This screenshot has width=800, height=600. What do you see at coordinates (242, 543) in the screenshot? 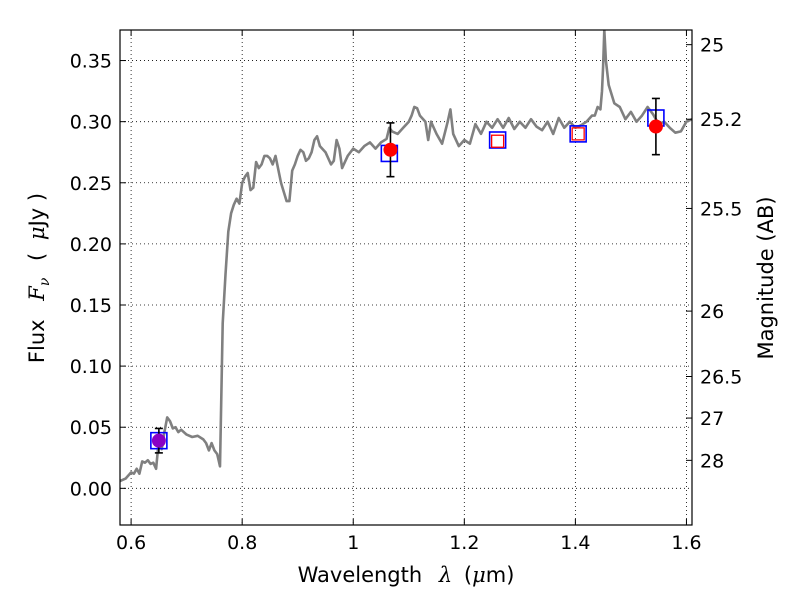
I see `x-tick-label: 0.8` at bounding box center [242, 543].